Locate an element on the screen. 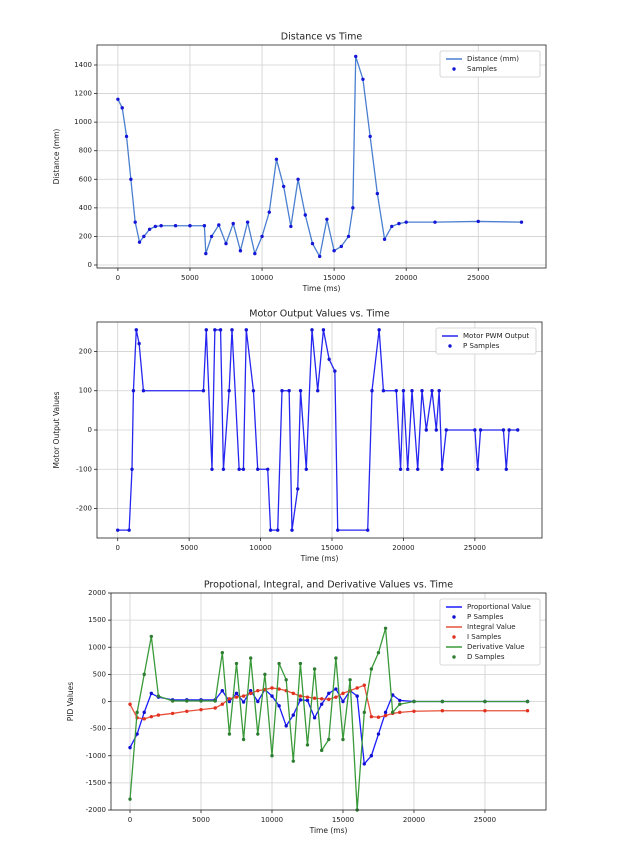  x-tick-label: 5000 is located at coordinates (201, 820).